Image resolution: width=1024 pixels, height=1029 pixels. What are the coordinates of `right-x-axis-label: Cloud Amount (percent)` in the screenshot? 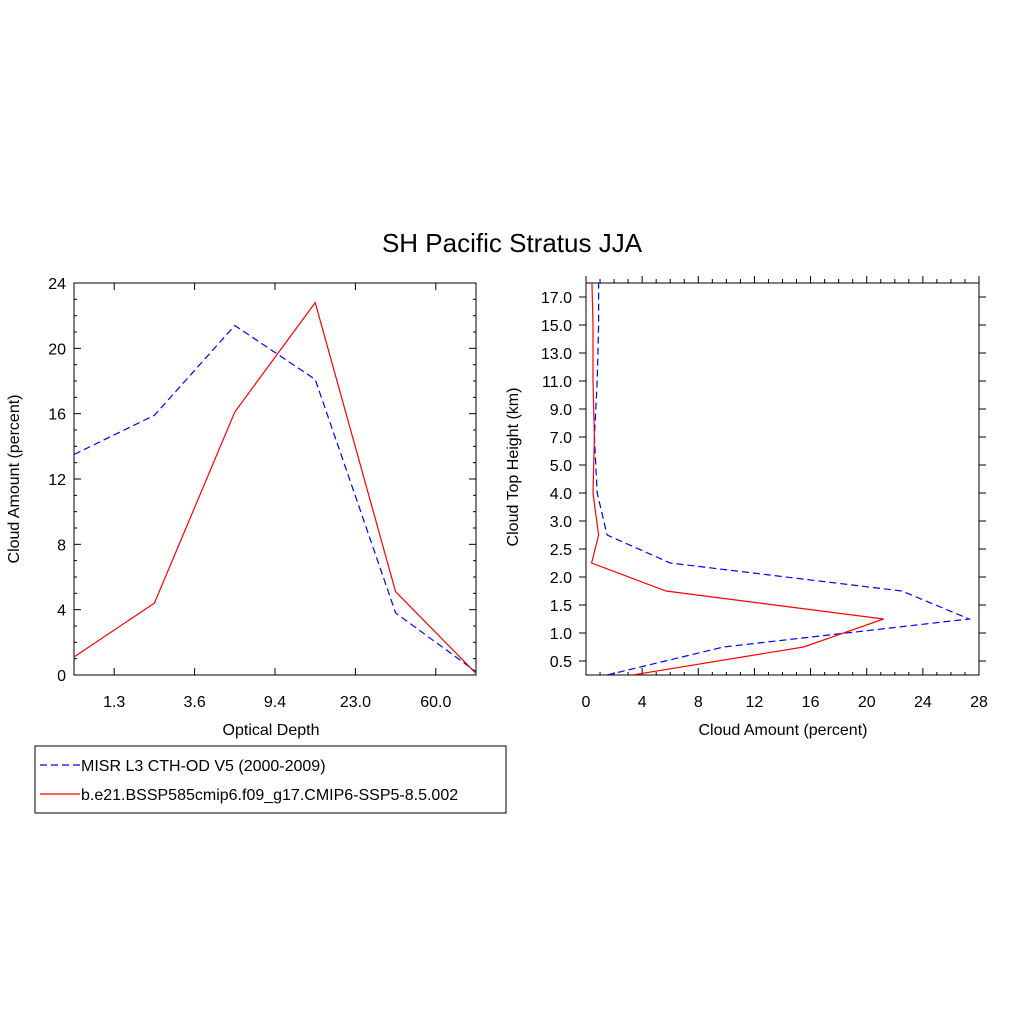 It's located at (783, 730).